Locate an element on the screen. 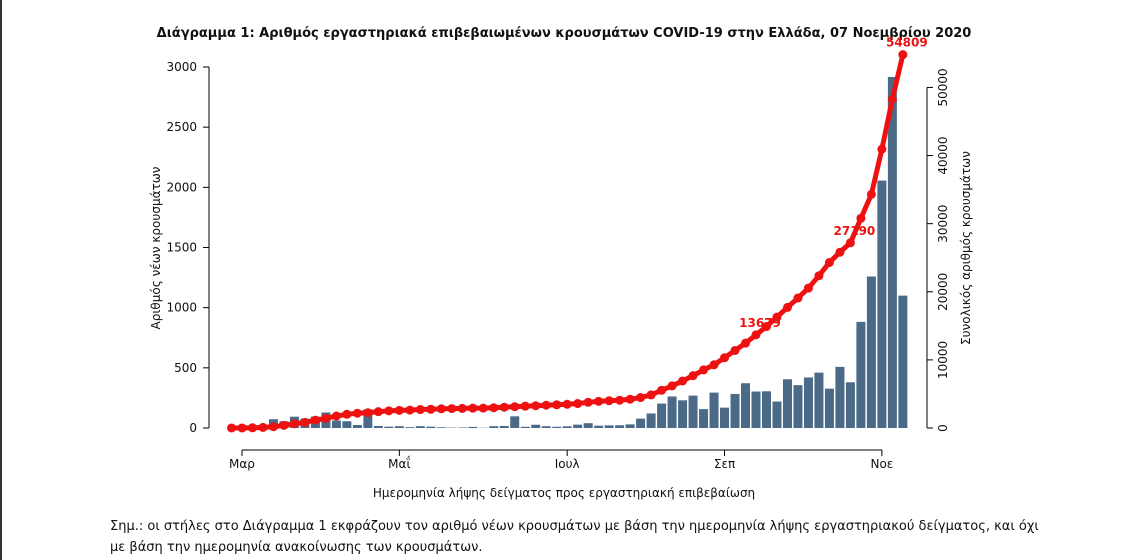 This screenshot has height=560, width=1126. y-tick-label: 0 is located at coordinates (193, 428).